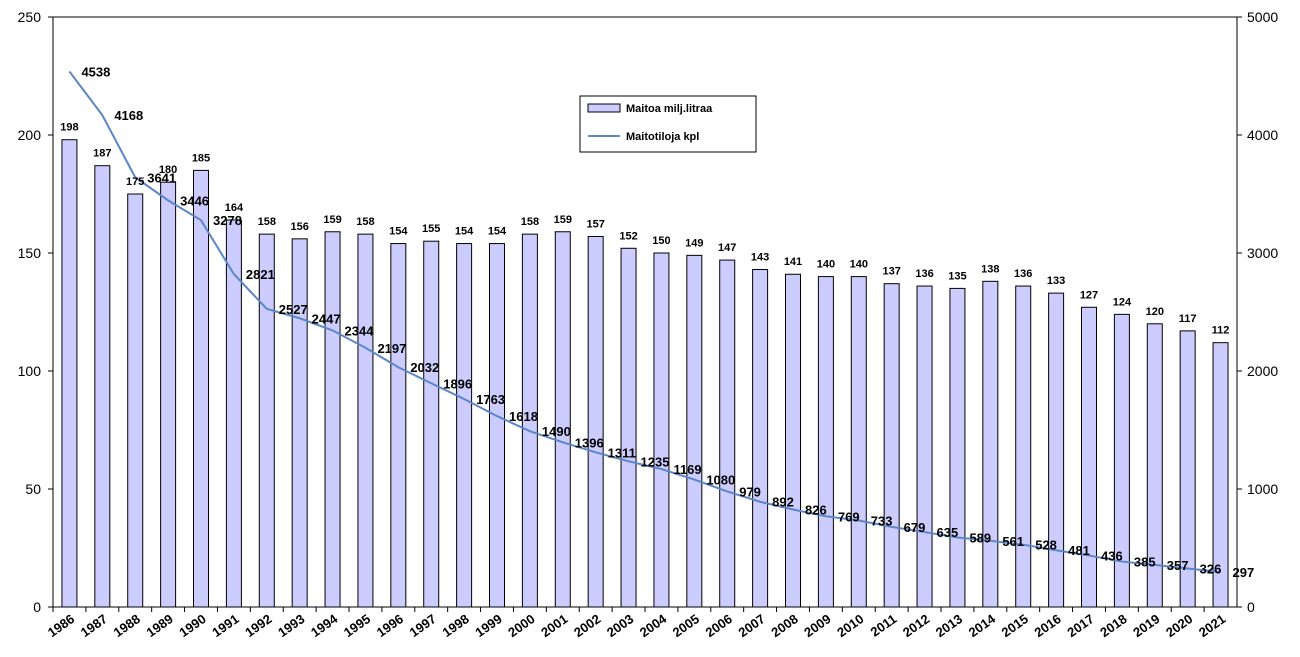 This screenshot has width=1300, height=657. Describe the element at coordinates (990, 269) in the screenshot. I see `bar-value-label: 138` at that location.